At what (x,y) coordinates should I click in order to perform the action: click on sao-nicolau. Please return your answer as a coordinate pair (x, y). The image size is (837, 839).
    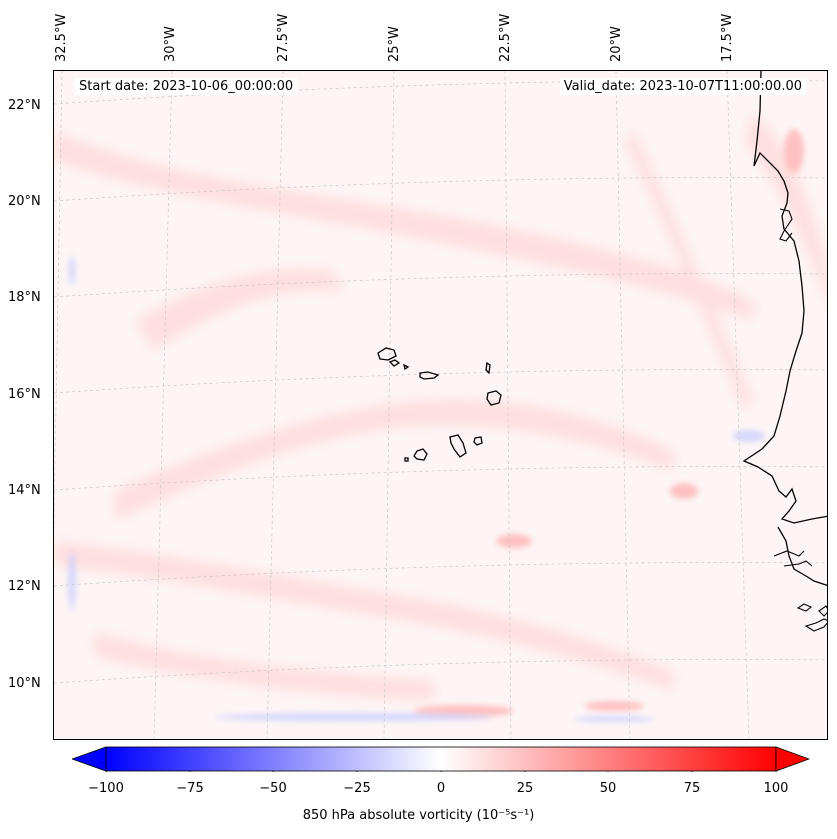
    Looking at the image, I should click on (429, 375).